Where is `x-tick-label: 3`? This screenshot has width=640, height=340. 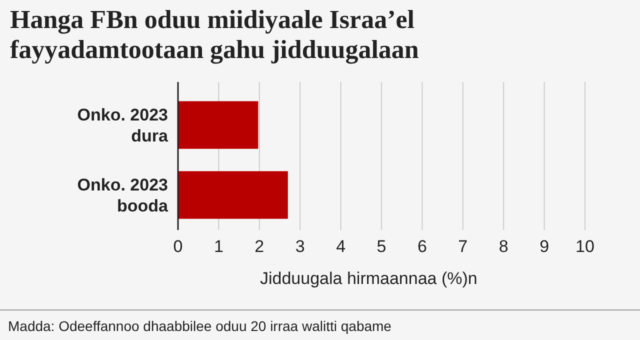 x-tick-label: 3 is located at coordinates (300, 246).